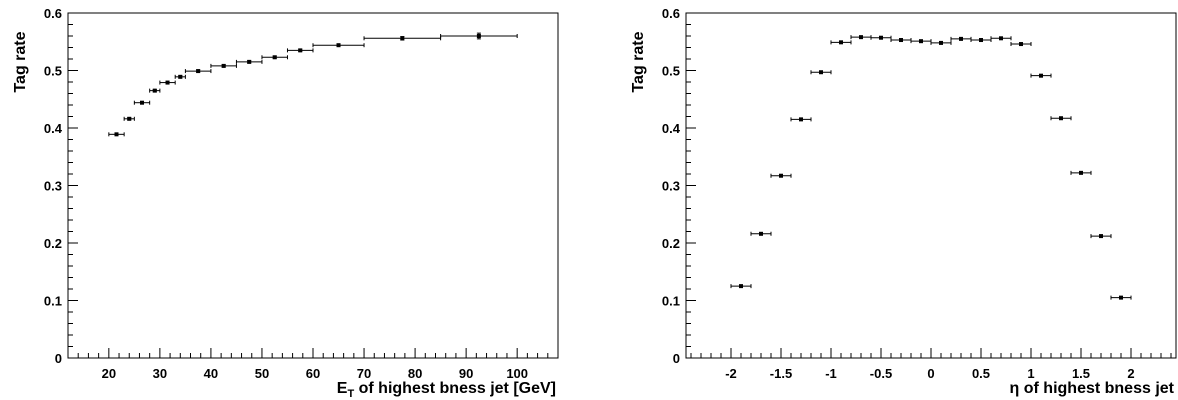 The image size is (1178, 400). I want to click on x-ticks-et: 20 30 40 50 60 70 80 90 100, so click(313, 364).